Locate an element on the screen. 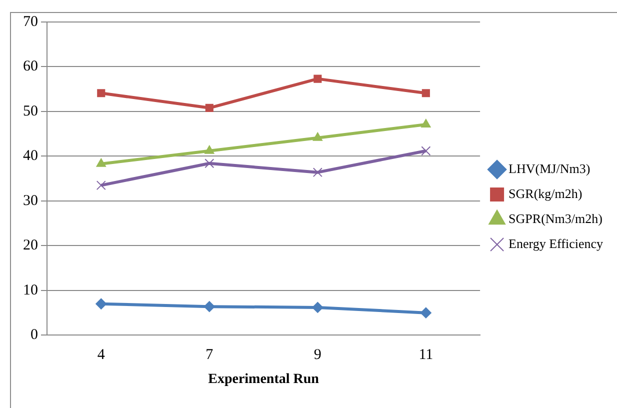 The image size is (617, 408). x-tick-label: 9 is located at coordinates (318, 355).